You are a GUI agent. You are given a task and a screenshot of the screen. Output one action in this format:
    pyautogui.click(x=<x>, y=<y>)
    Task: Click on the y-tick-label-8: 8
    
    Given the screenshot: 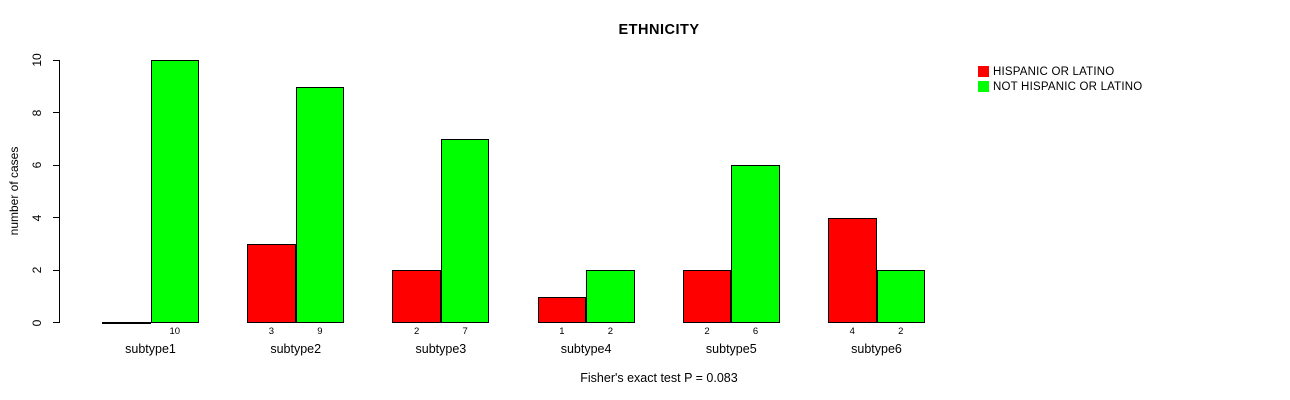 What is the action you would take?
    pyautogui.click(x=37, y=112)
    